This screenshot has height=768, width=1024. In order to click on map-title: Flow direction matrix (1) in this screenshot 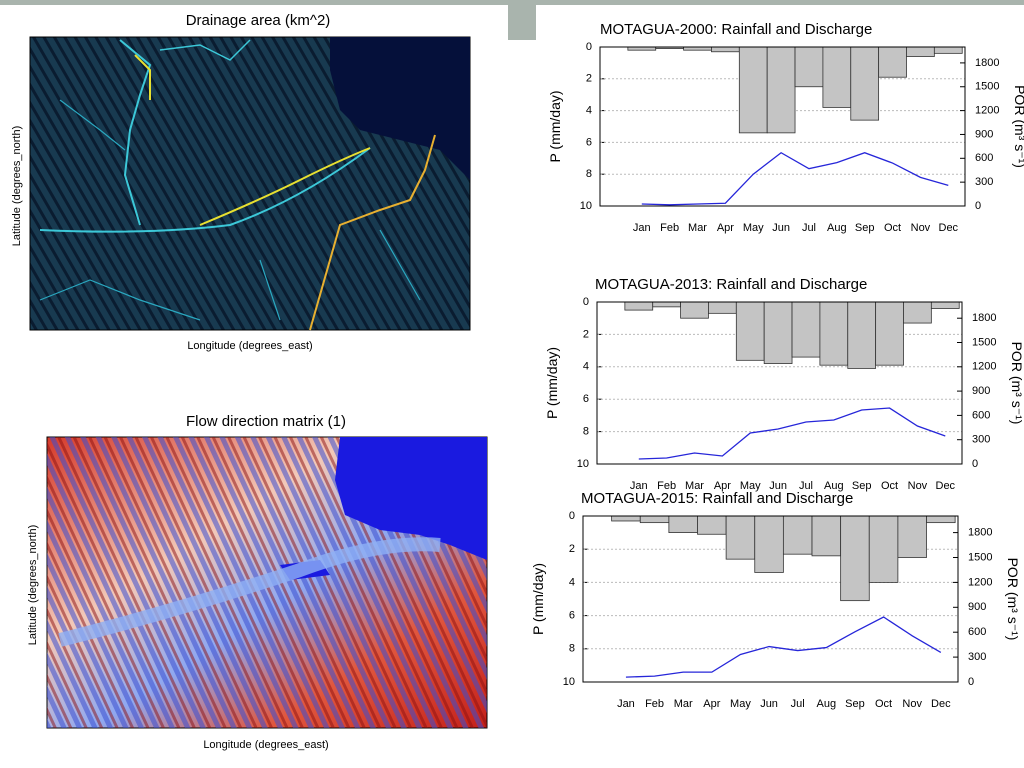, I will do `click(266, 421)`.